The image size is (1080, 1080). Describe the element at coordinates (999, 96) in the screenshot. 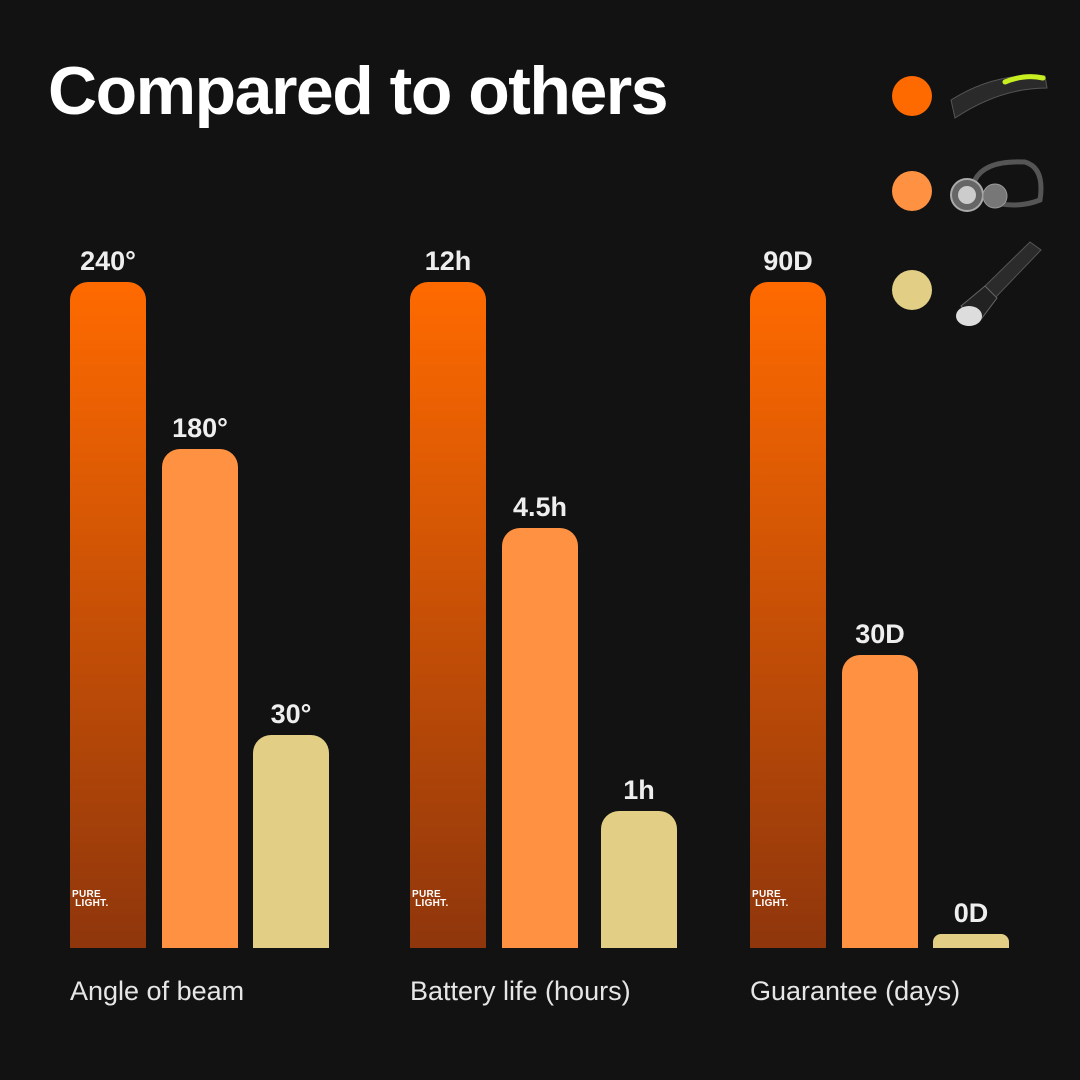

I see `led-strip-headlamp-icon` at that location.